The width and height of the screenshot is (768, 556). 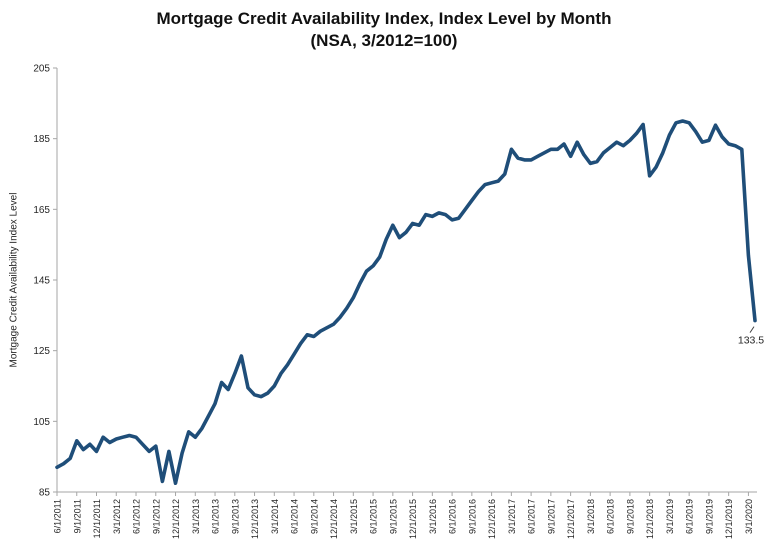 What do you see at coordinates (41, 422) in the screenshot?
I see `y-tick-label: 105` at bounding box center [41, 422].